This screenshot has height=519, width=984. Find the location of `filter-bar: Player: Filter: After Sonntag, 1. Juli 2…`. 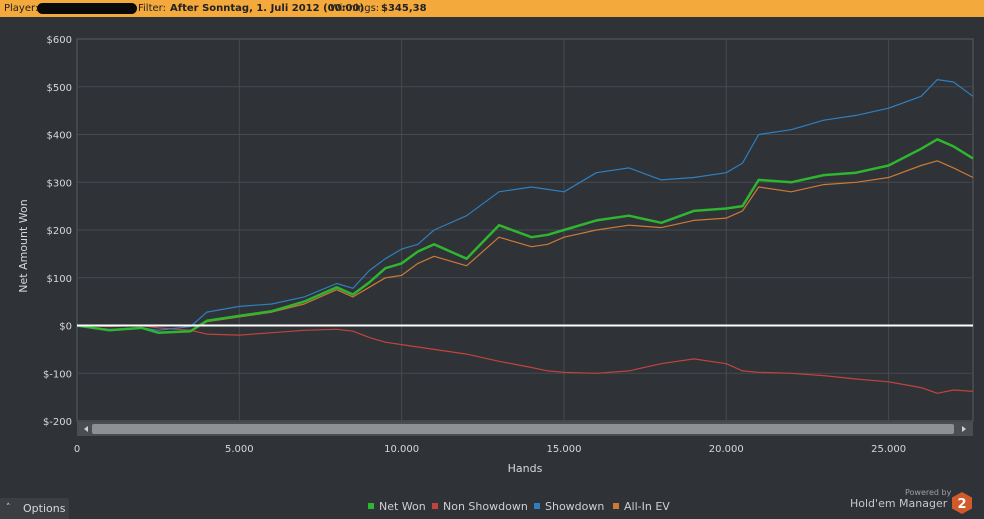

filter-bar: Player: Filter: After Sonntag, 1. Juli 2… is located at coordinates (492, 8).